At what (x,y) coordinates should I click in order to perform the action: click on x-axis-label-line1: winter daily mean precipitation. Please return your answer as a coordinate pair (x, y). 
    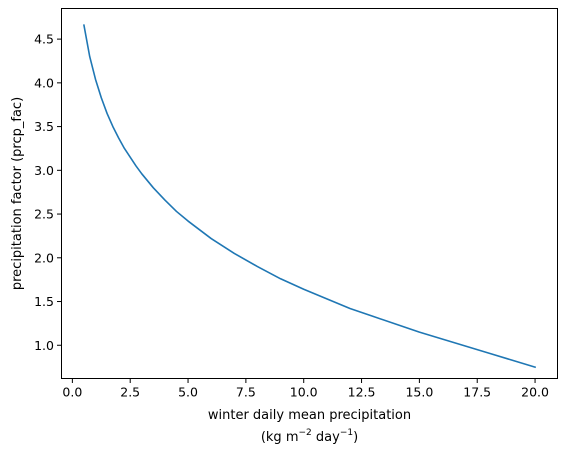
    Looking at the image, I should click on (309, 415).